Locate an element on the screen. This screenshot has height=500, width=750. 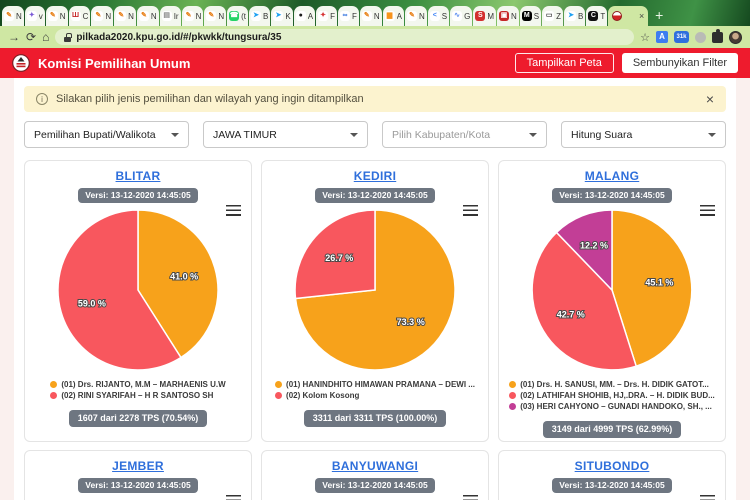
extensions-puzzle-icon is located at coordinates (717, 35).